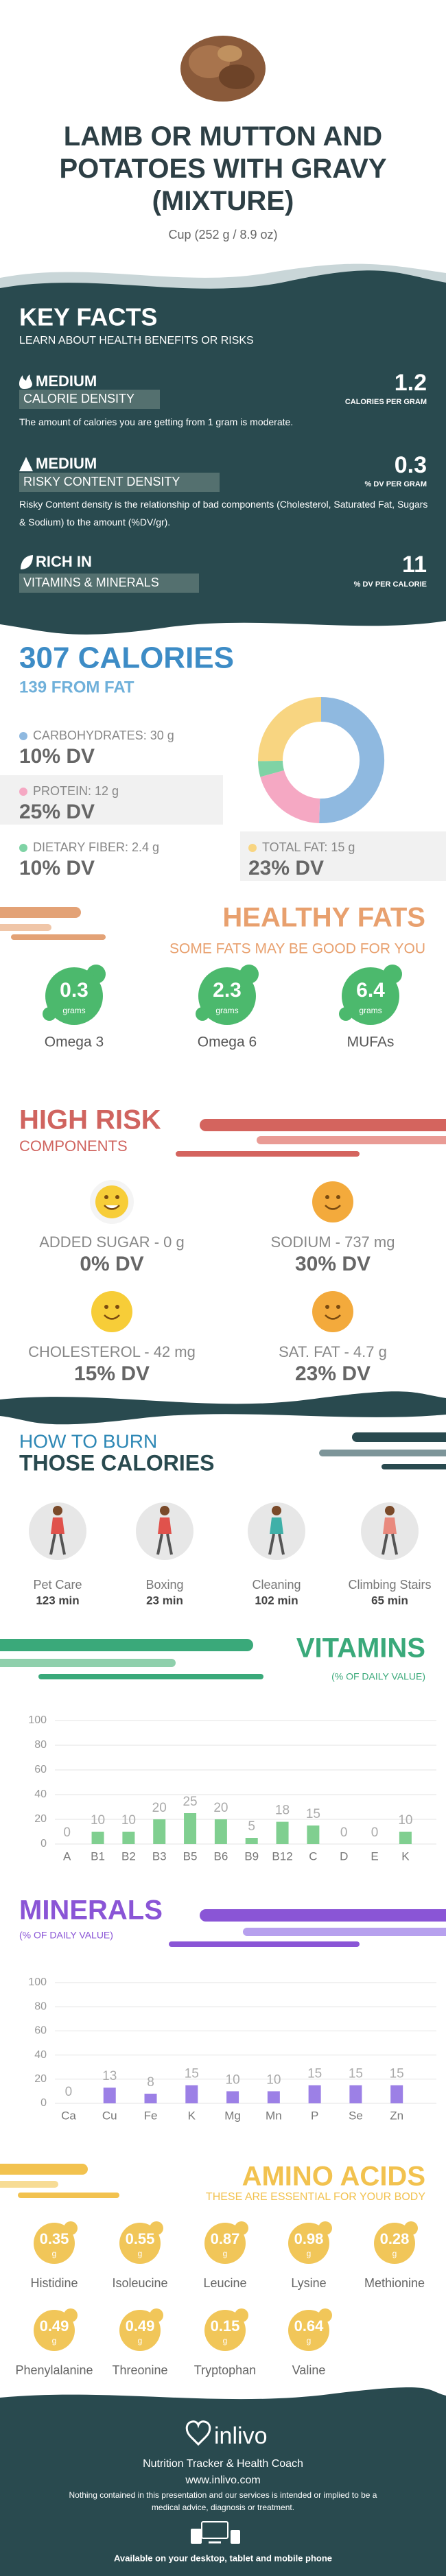 The width and height of the screenshot is (446, 2576). Describe the element at coordinates (378, 1676) in the screenshot. I see `chart-subtitle: (% OF DAILY VALUE)` at that location.